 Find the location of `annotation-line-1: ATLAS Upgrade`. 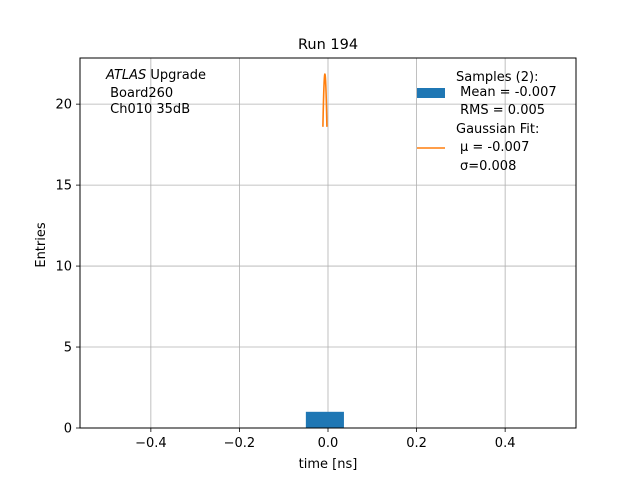

annotation-line-1: ATLAS Upgrade is located at coordinates (155, 75).